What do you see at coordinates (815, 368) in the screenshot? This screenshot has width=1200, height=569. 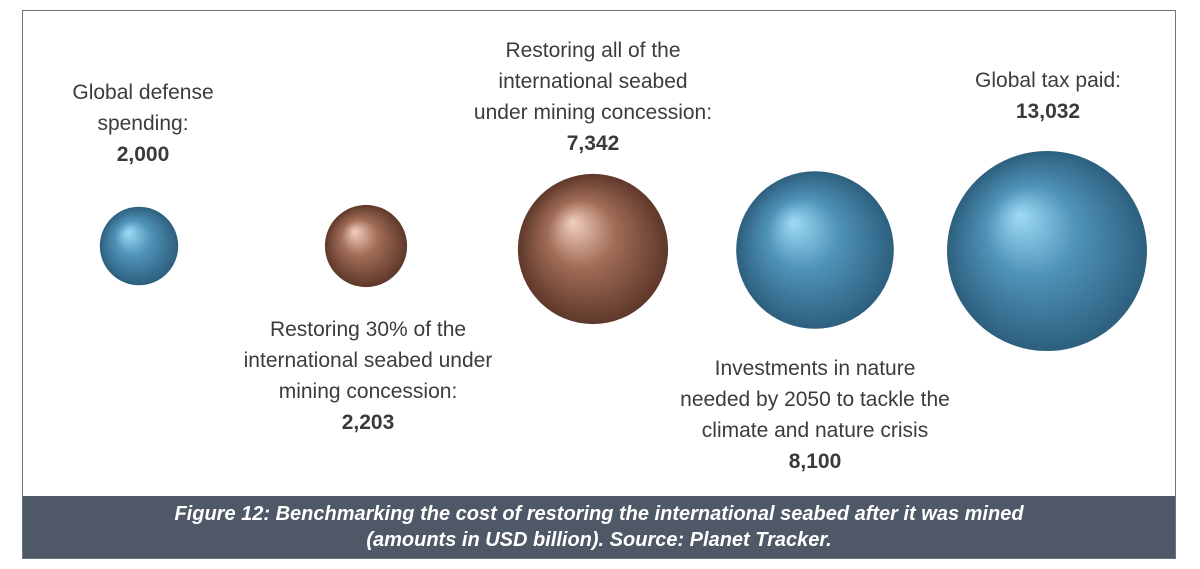 I see `label-line: Investments in nature` at bounding box center [815, 368].